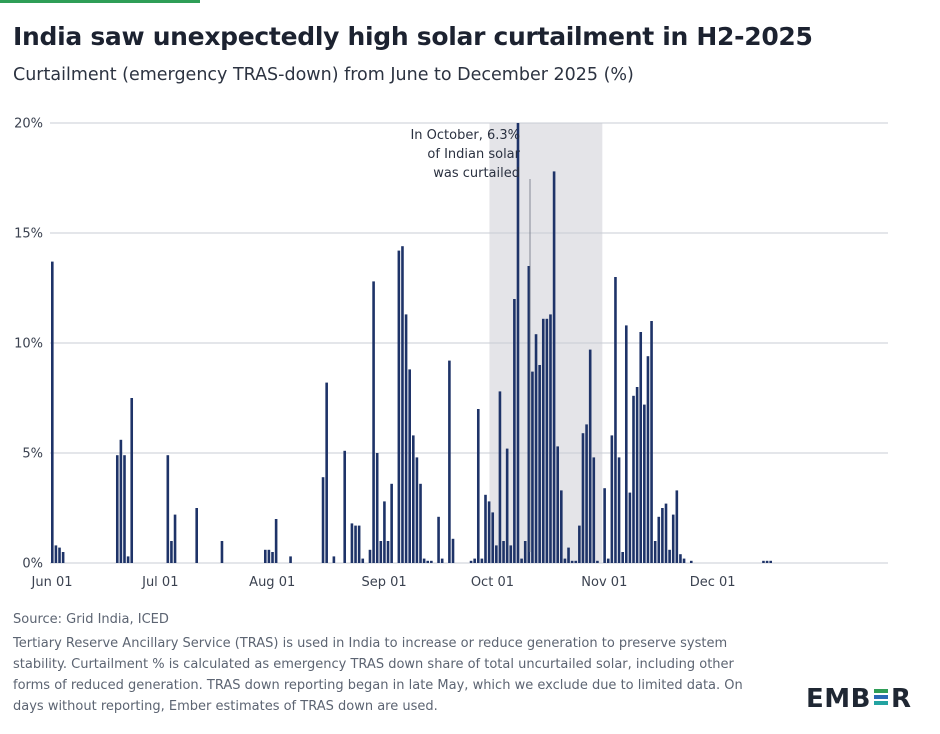  I want to click on x-tick-label: Nov 01, so click(604, 582).